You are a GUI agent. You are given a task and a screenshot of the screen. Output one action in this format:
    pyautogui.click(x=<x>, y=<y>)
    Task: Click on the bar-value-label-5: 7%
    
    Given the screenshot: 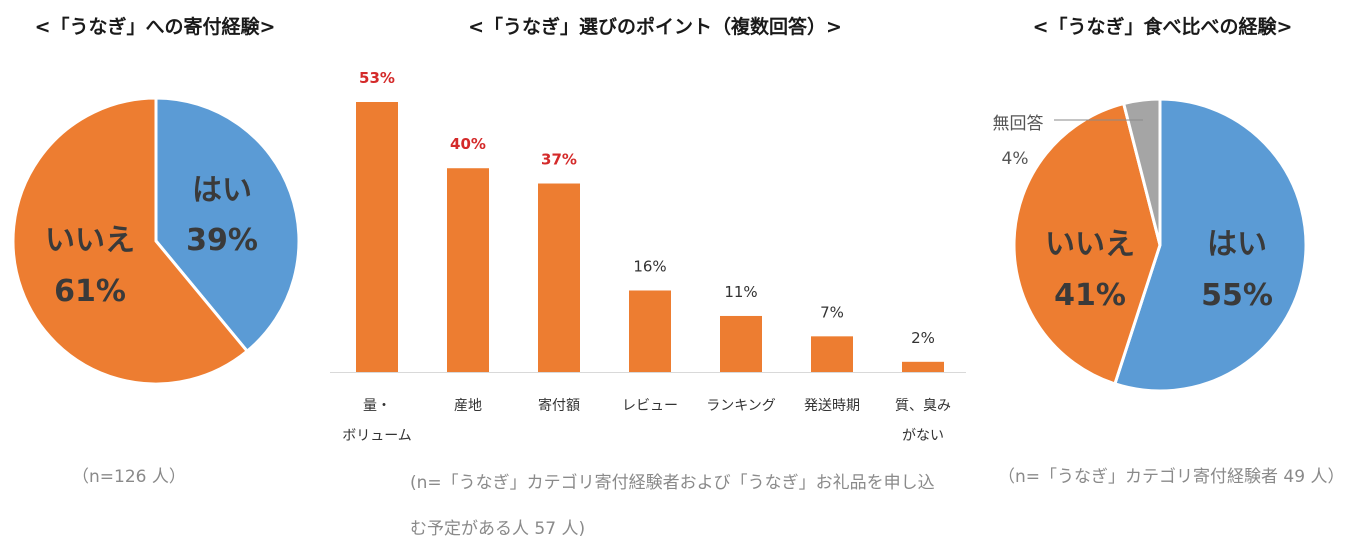 What is the action you would take?
    pyautogui.click(x=832, y=312)
    